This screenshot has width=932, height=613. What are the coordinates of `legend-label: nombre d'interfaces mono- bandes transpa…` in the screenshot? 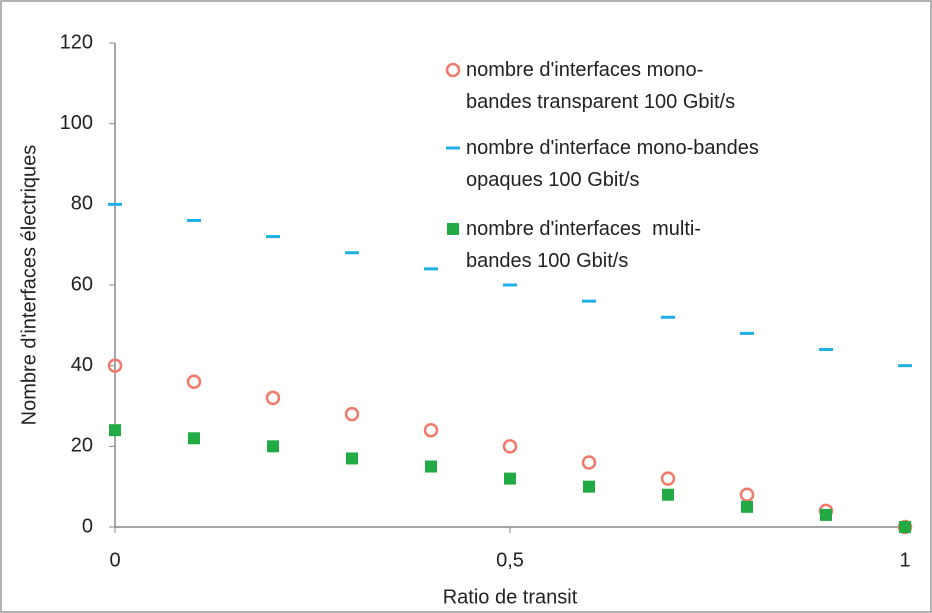 It's located at (601, 86).